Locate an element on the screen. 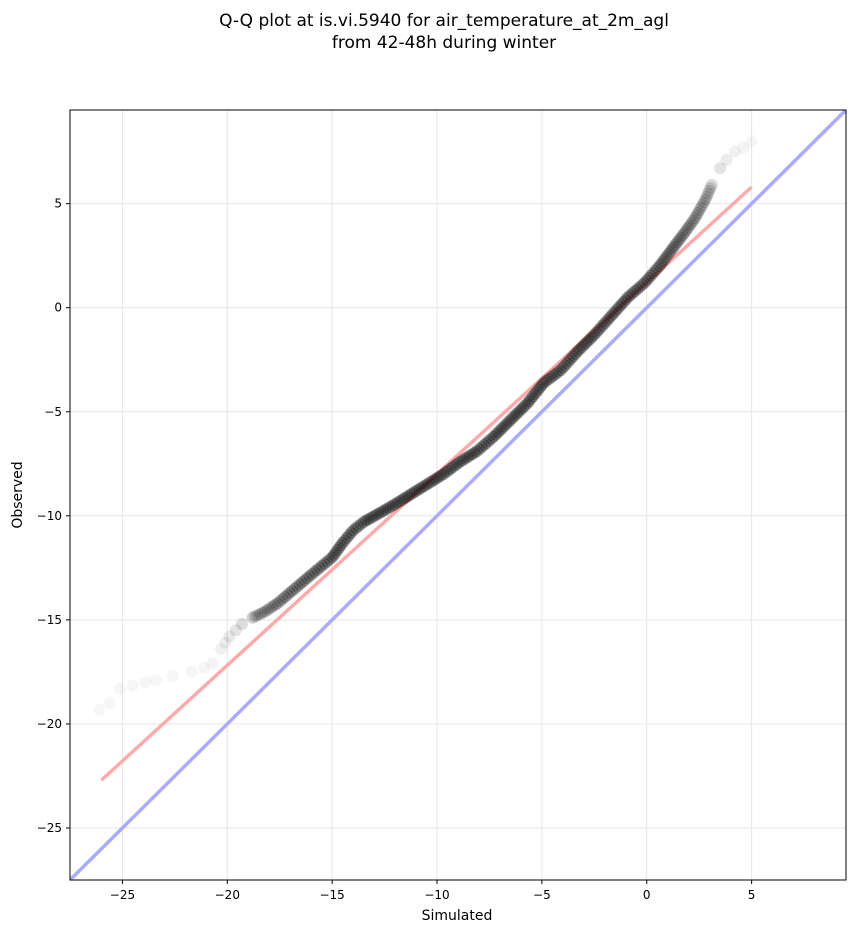 The width and height of the screenshot is (854, 934). y-tick-label: −25 is located at coordinates (49, 828).